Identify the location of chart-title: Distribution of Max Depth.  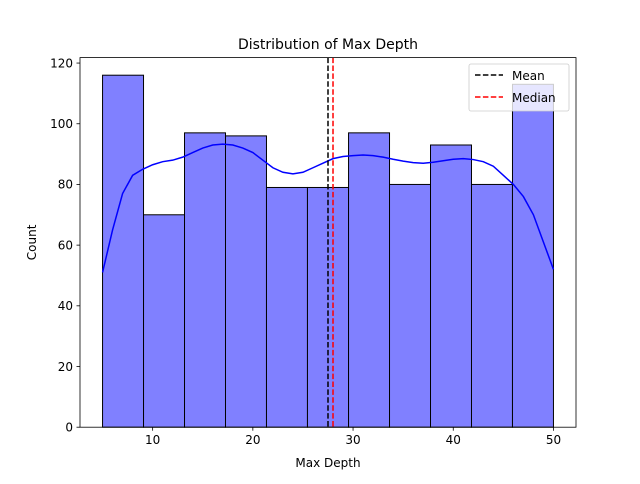
(328, 45).